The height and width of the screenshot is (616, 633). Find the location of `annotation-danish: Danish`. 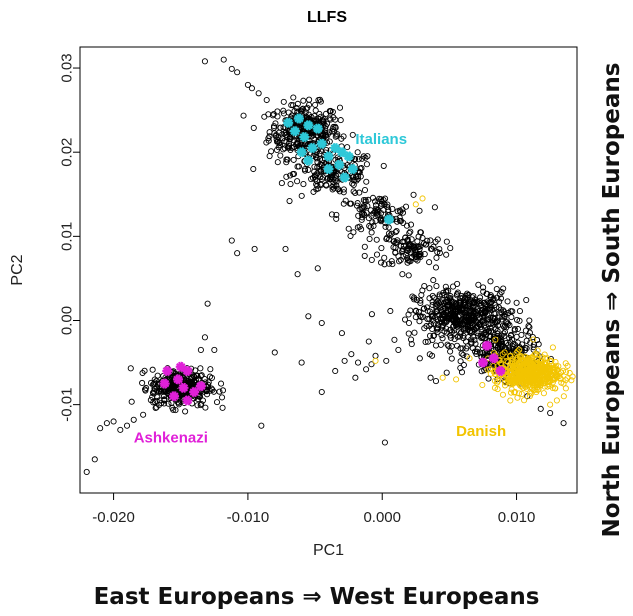

annotation-danish: Danish is located at coordinates (481, 431).